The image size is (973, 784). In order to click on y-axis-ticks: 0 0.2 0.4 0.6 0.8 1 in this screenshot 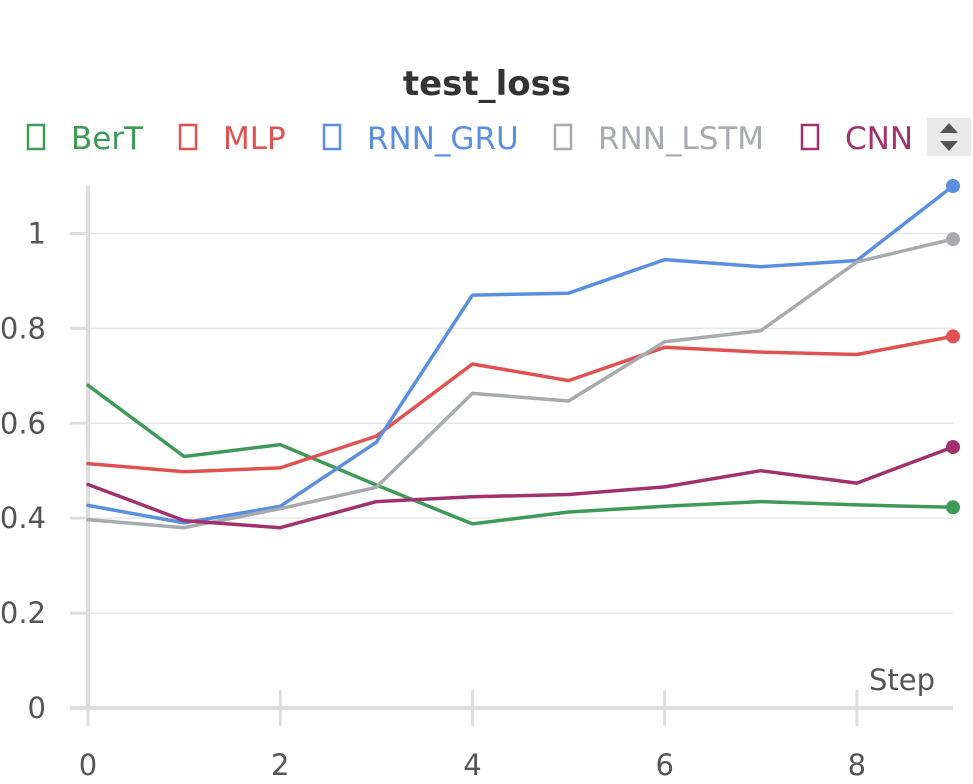, I will do `click(44, 470)`.